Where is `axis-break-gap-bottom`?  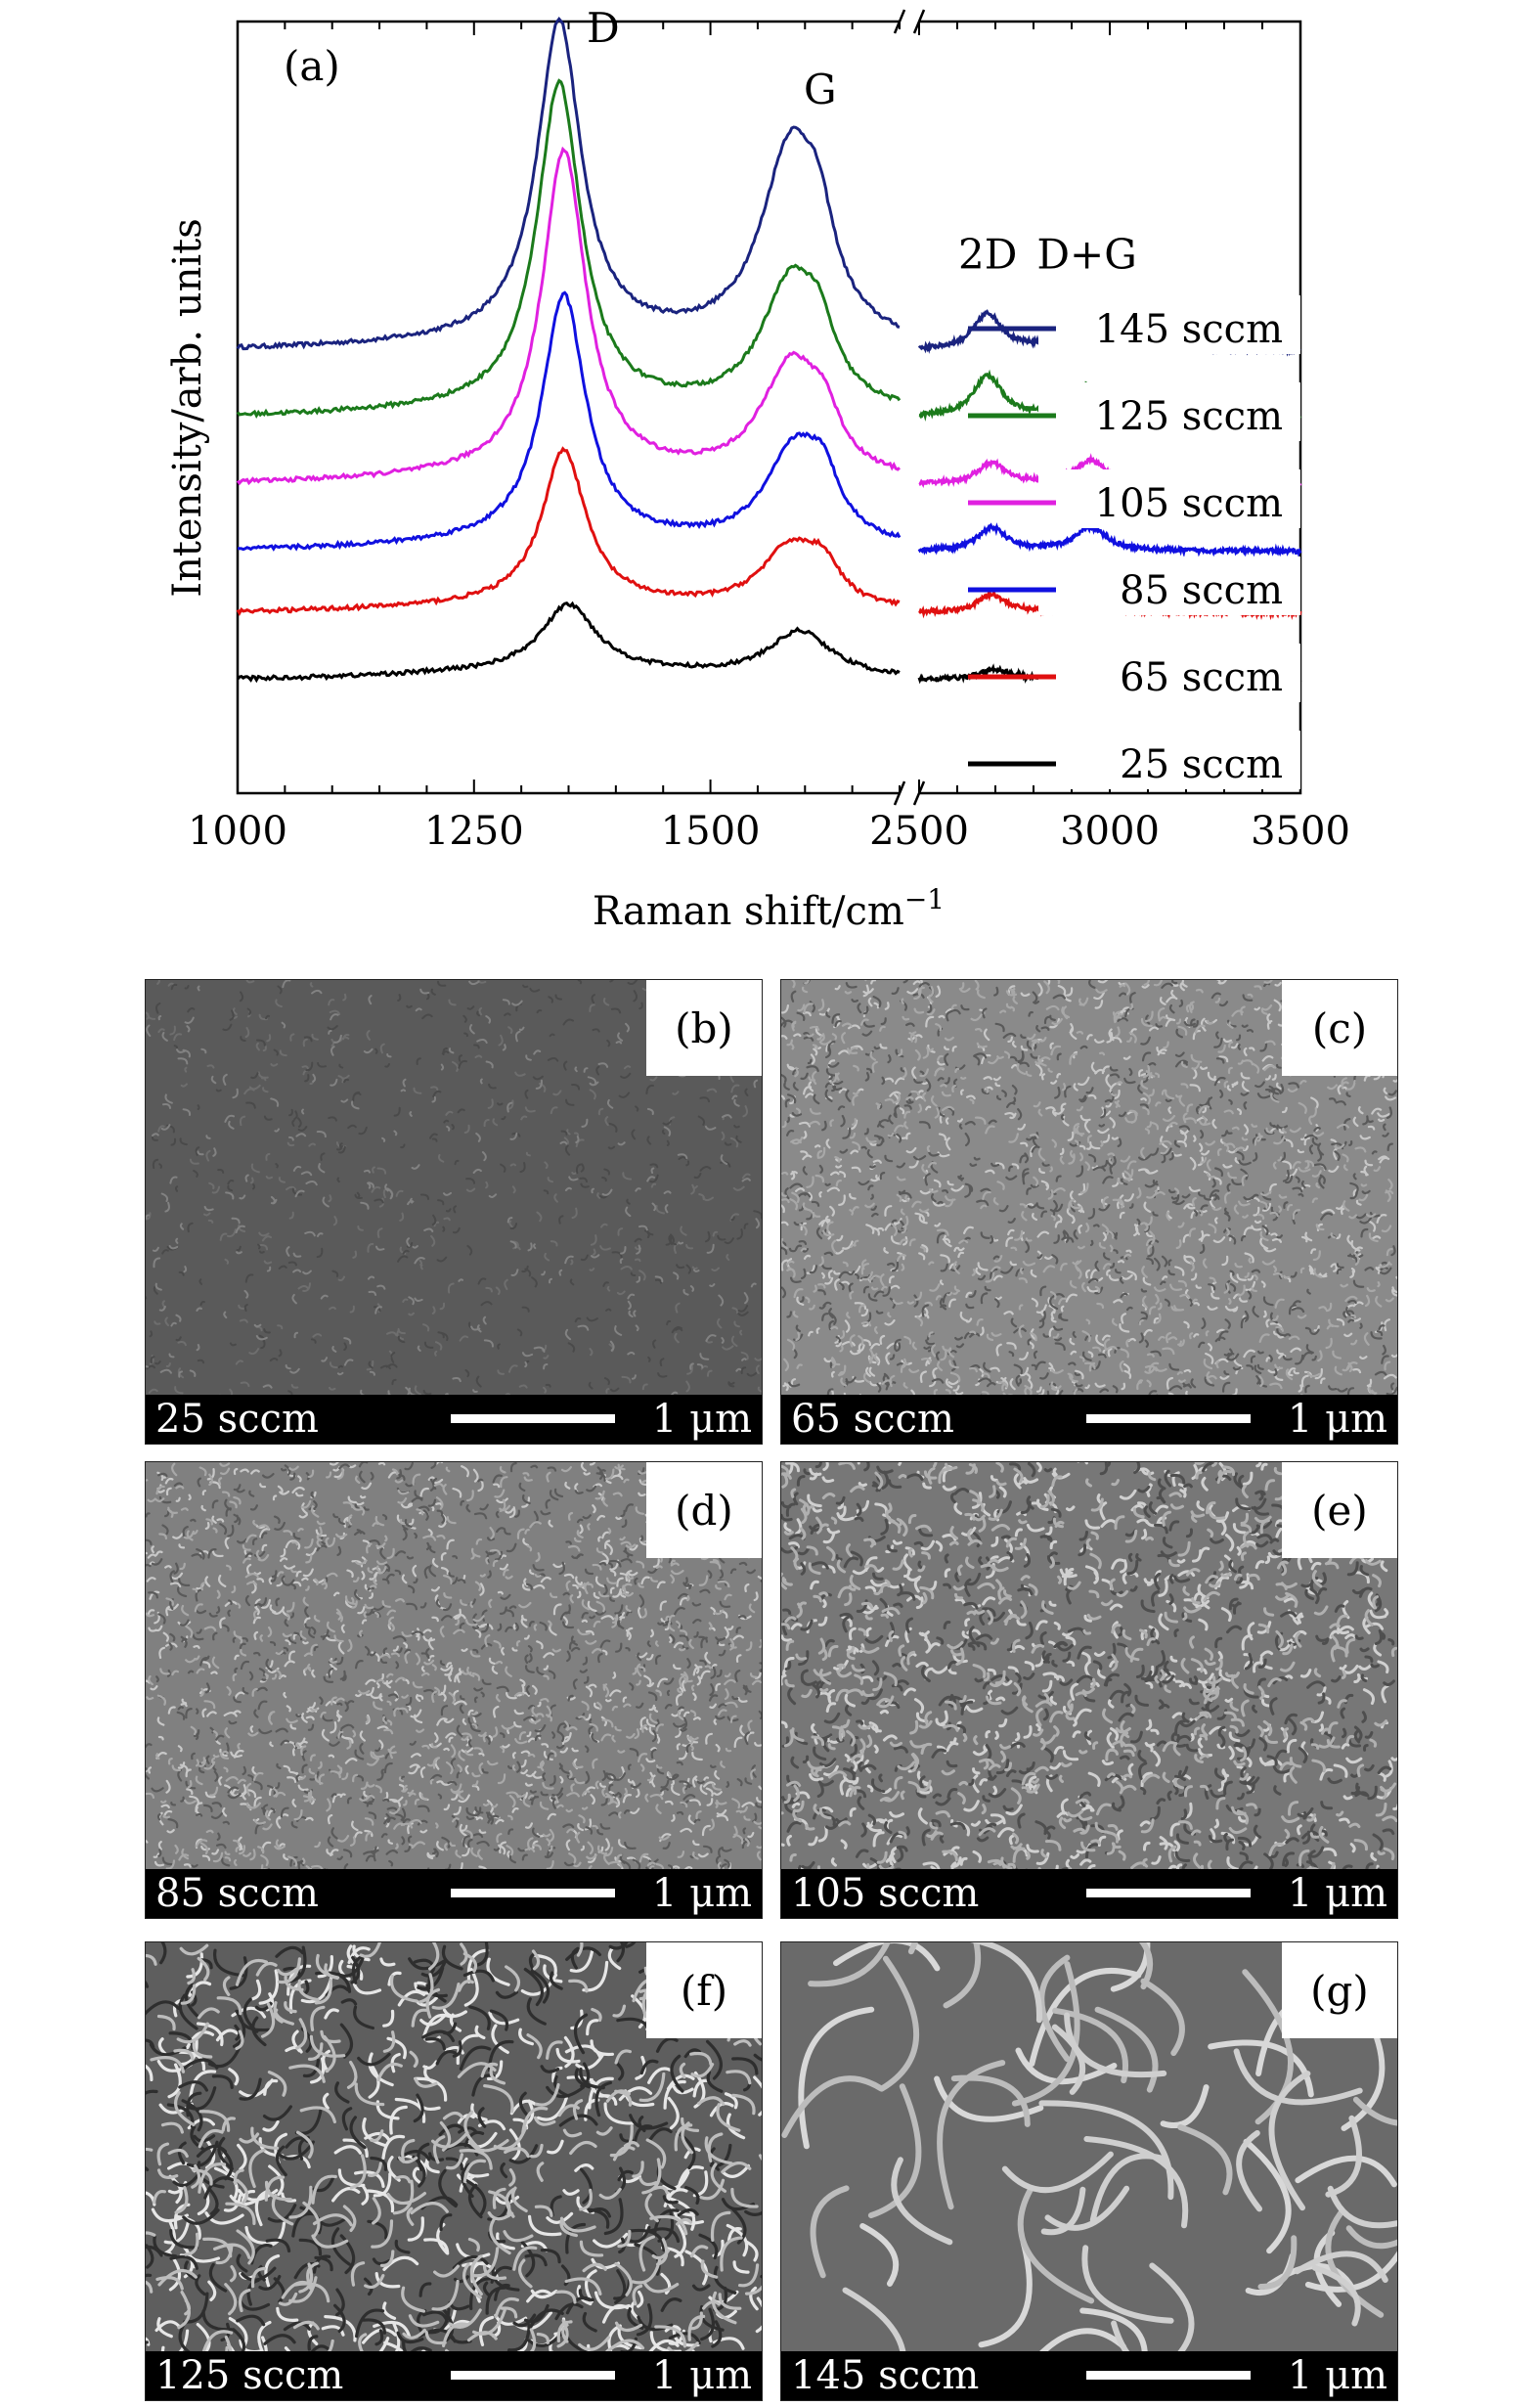
axis-break-gap-bottom is located at coordinates (909, 793).